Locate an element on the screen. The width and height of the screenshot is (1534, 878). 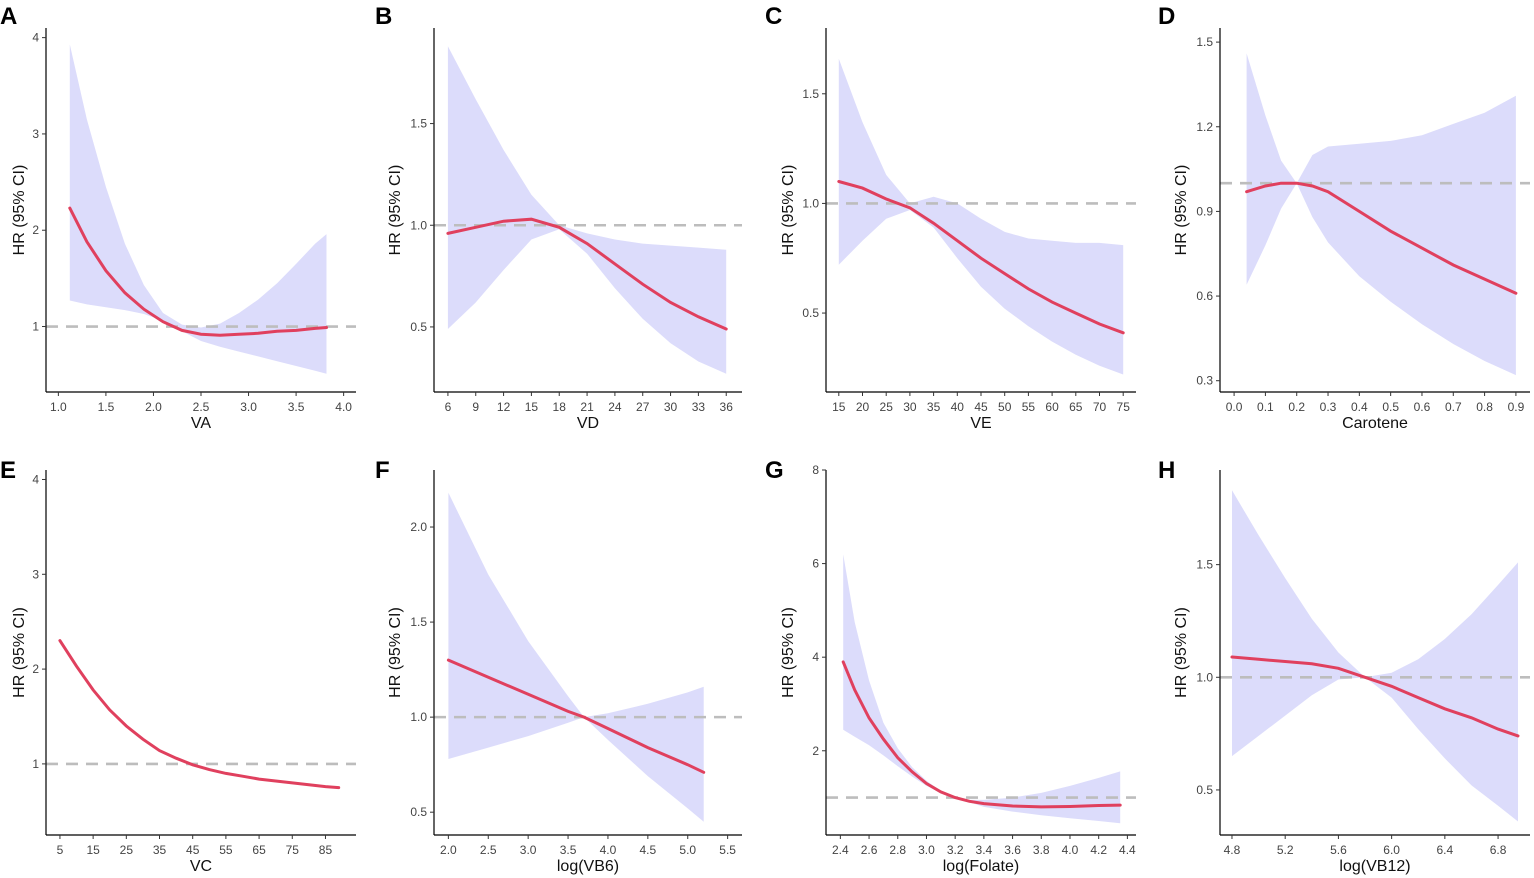
y-tick-label-f: 0.5 is located at coordinates (418, 812).